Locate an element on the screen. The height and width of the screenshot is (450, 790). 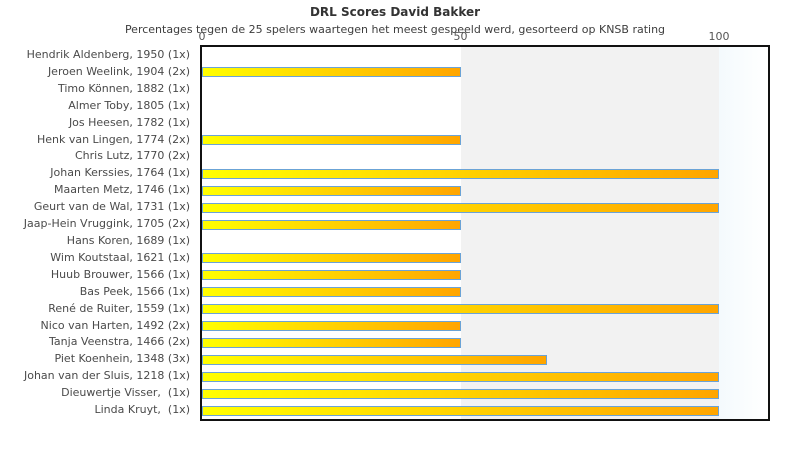
y-label: Jos Heesen, 1782 (1x) is located at coordinates (129, 122).